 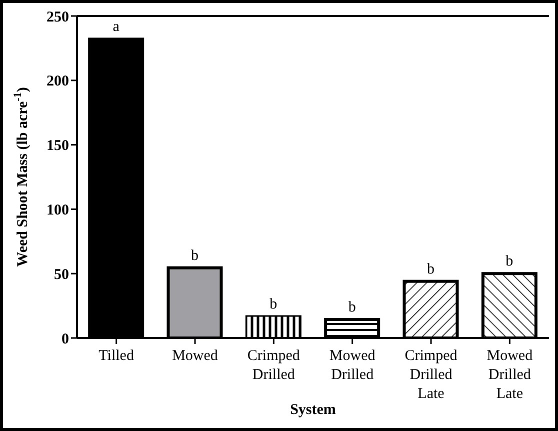 I want to click on x-tick-label: Crimped Drilled Late, so click(x=431, y=375).